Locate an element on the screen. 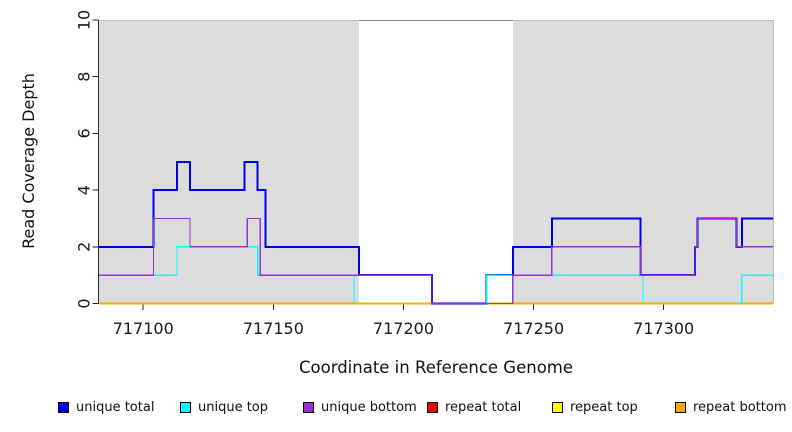  legend-item-unique-bottom: unique bottom is located at coordinates (360, 407).